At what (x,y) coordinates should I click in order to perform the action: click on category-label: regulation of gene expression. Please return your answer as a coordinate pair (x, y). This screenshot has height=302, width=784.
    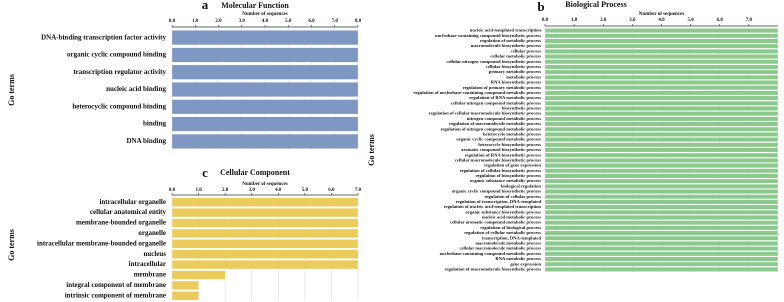
    Looking at the image, I should click on (512, 165).